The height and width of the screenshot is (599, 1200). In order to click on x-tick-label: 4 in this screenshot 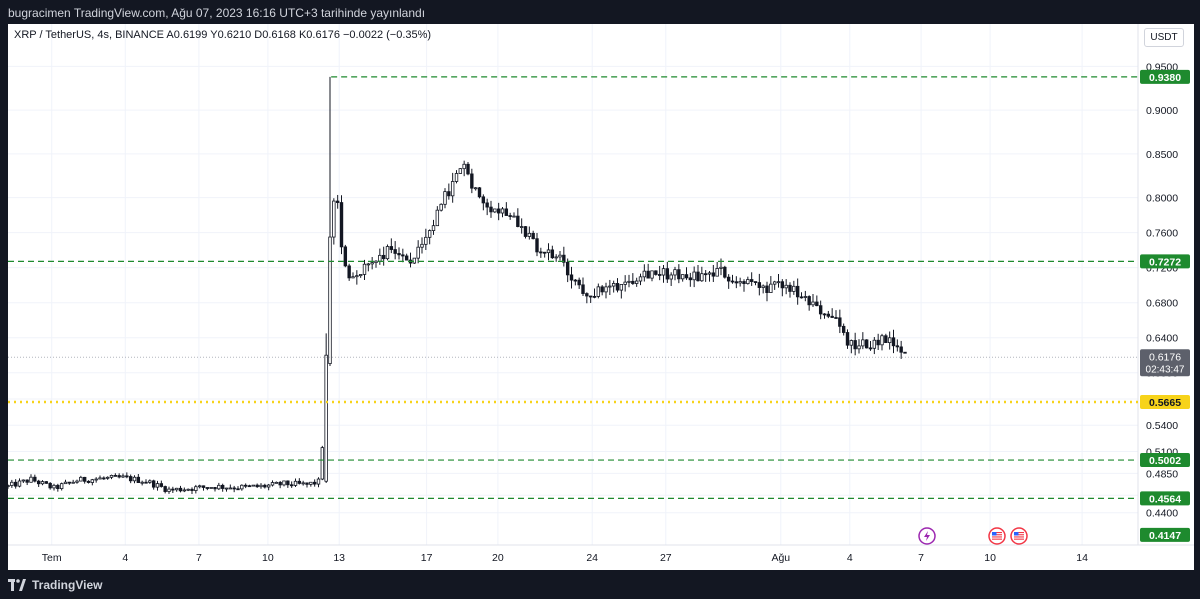, I will do `click(850, 558)`.